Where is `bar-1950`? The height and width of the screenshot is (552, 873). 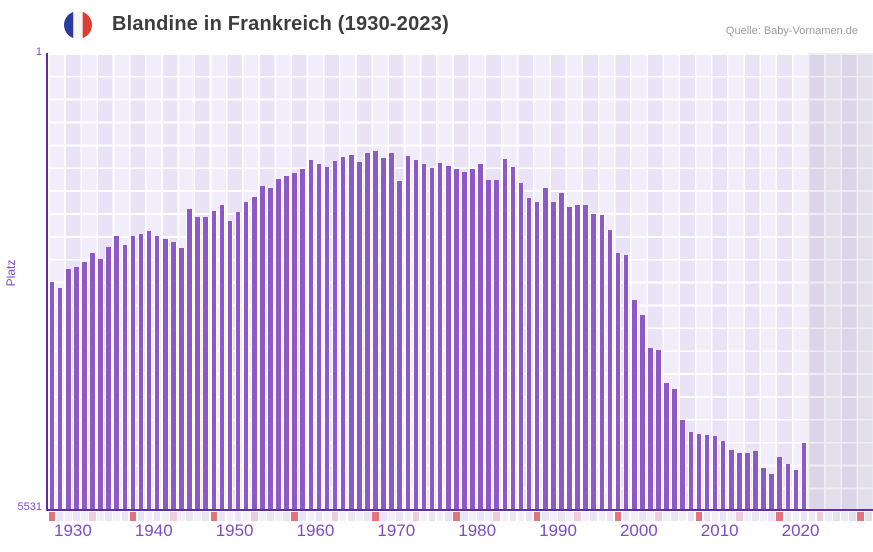
bar-1950 is located at coordinates (214, 360).